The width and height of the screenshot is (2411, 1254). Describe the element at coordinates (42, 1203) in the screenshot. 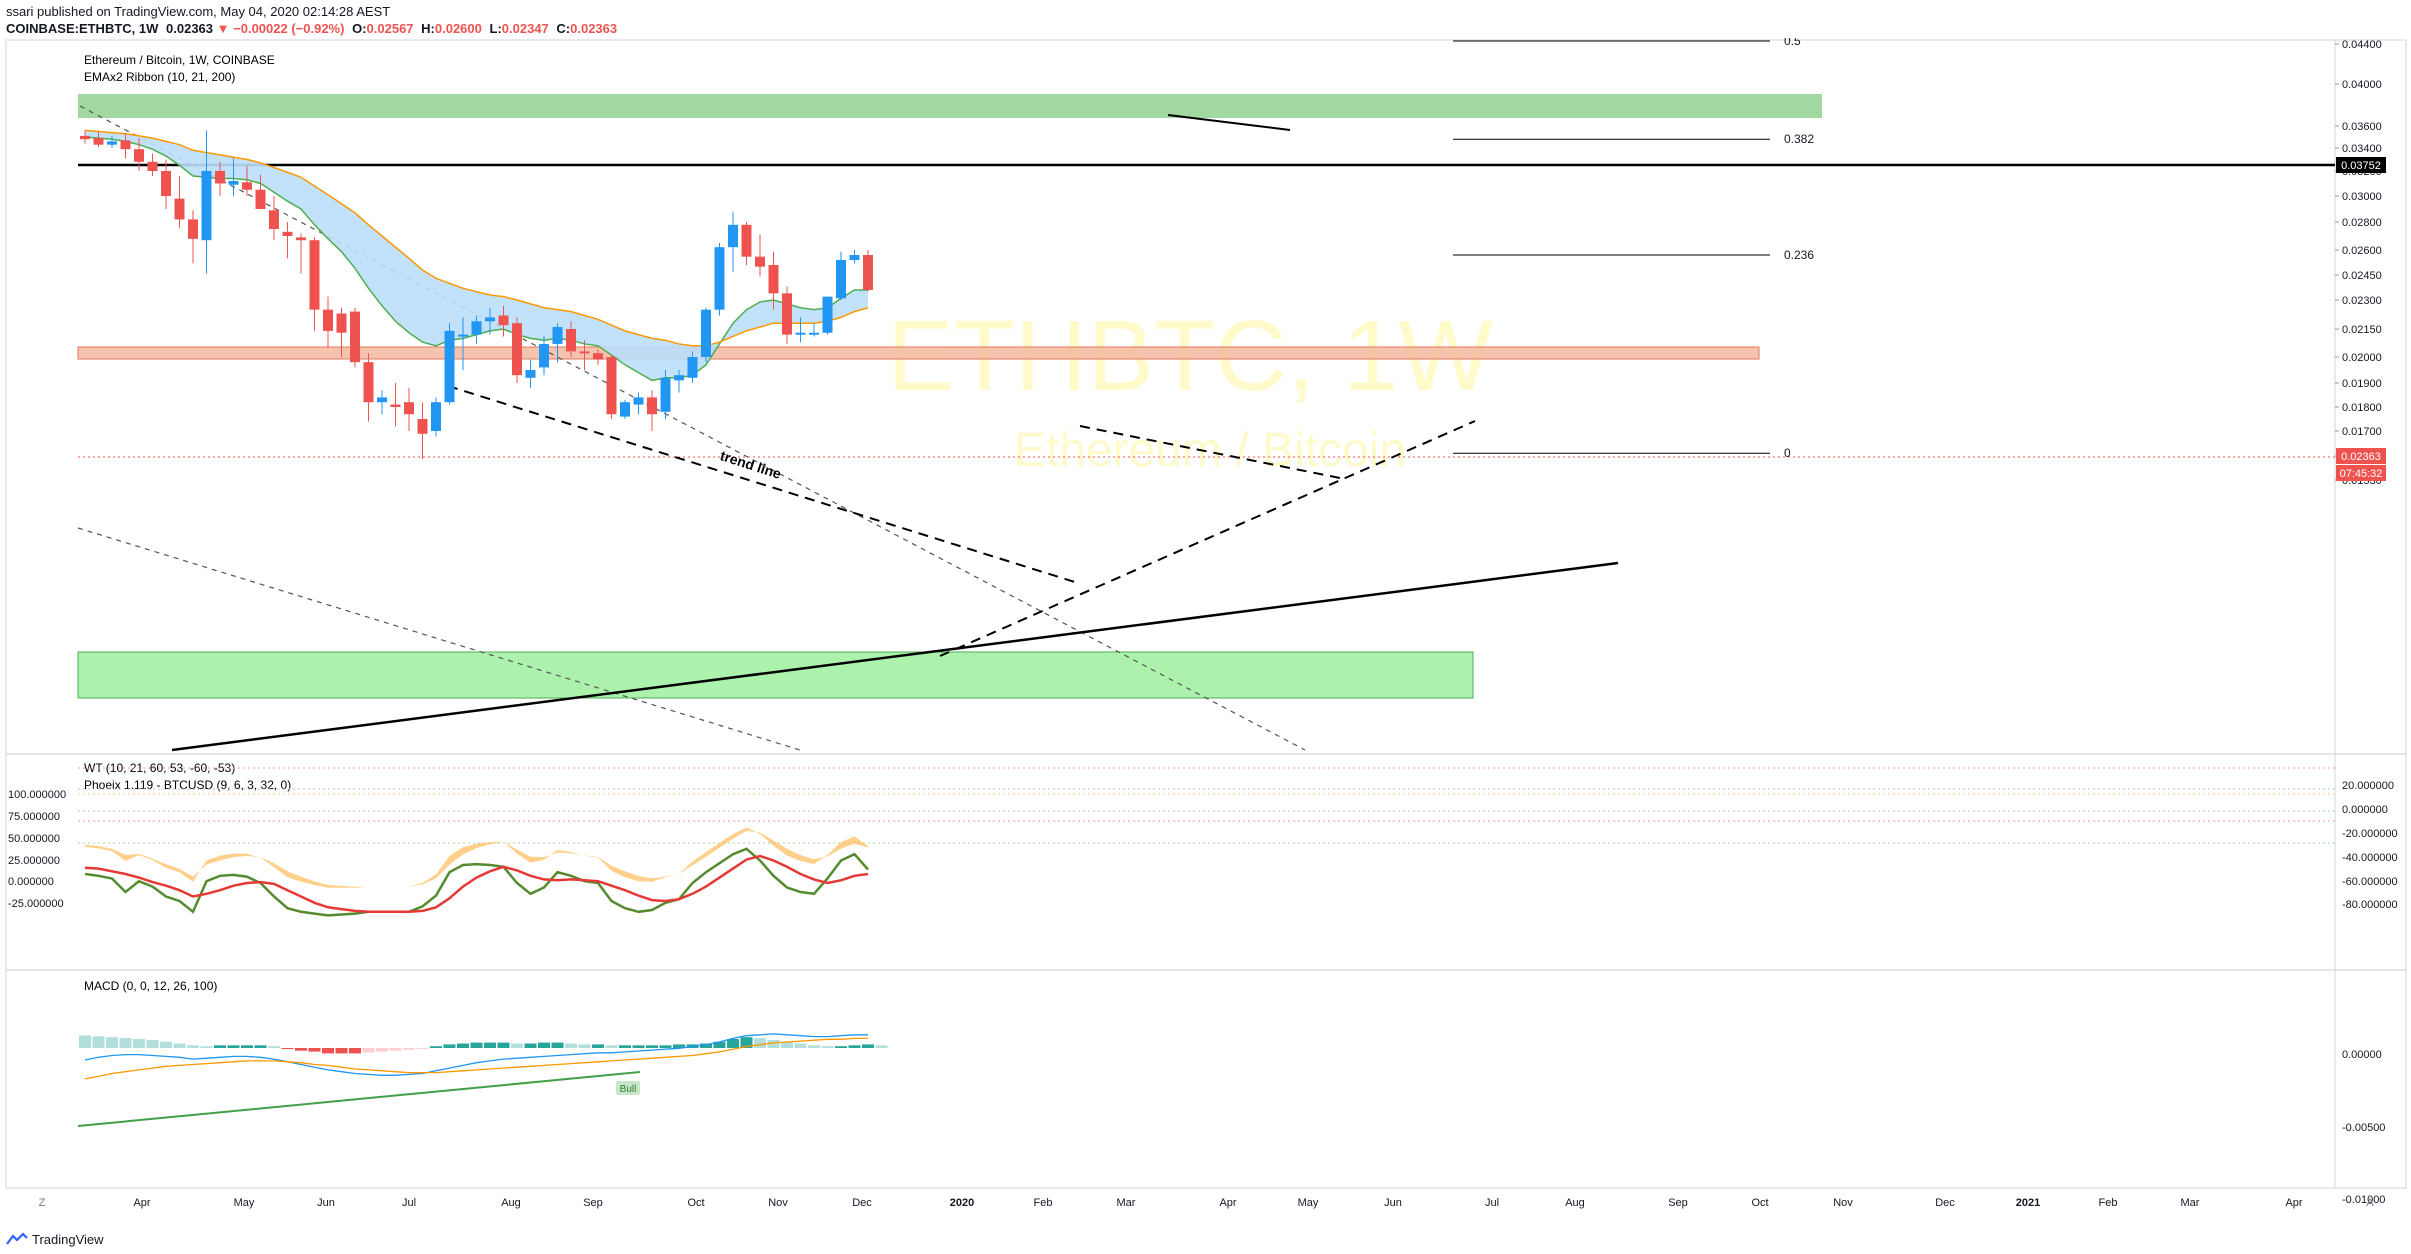

I see `zoom-button: Z` at that location.